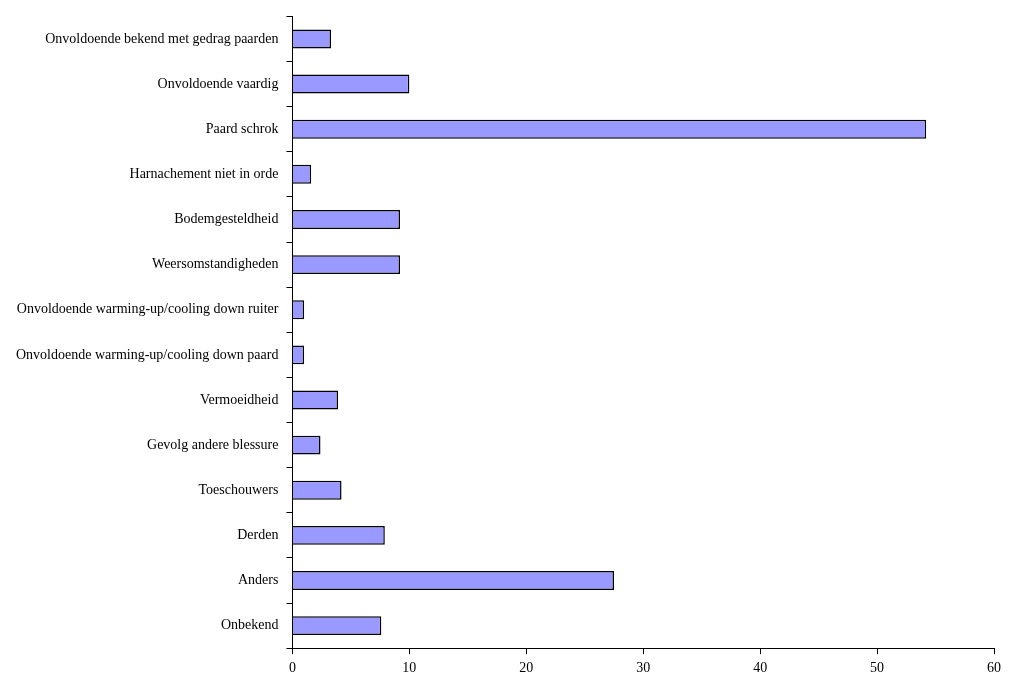 The image size is (1016, 693). What do you see at coordinates (249, 625) in the screenshot?
I see `y-tick-label: Onbekend` at bounding box center [249, 625].